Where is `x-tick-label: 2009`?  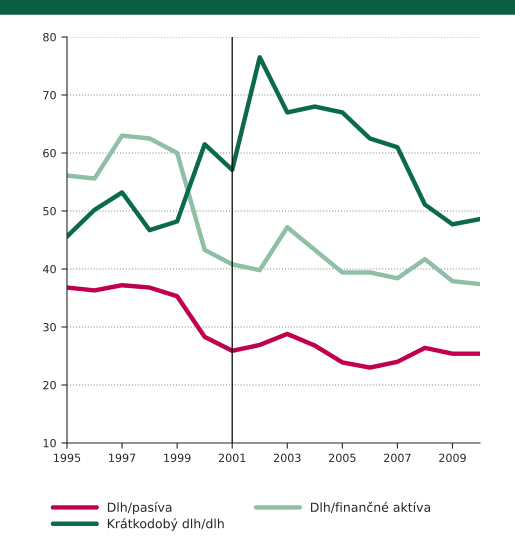
x-tick-label: 2009 is located at coordinates (452, 458).